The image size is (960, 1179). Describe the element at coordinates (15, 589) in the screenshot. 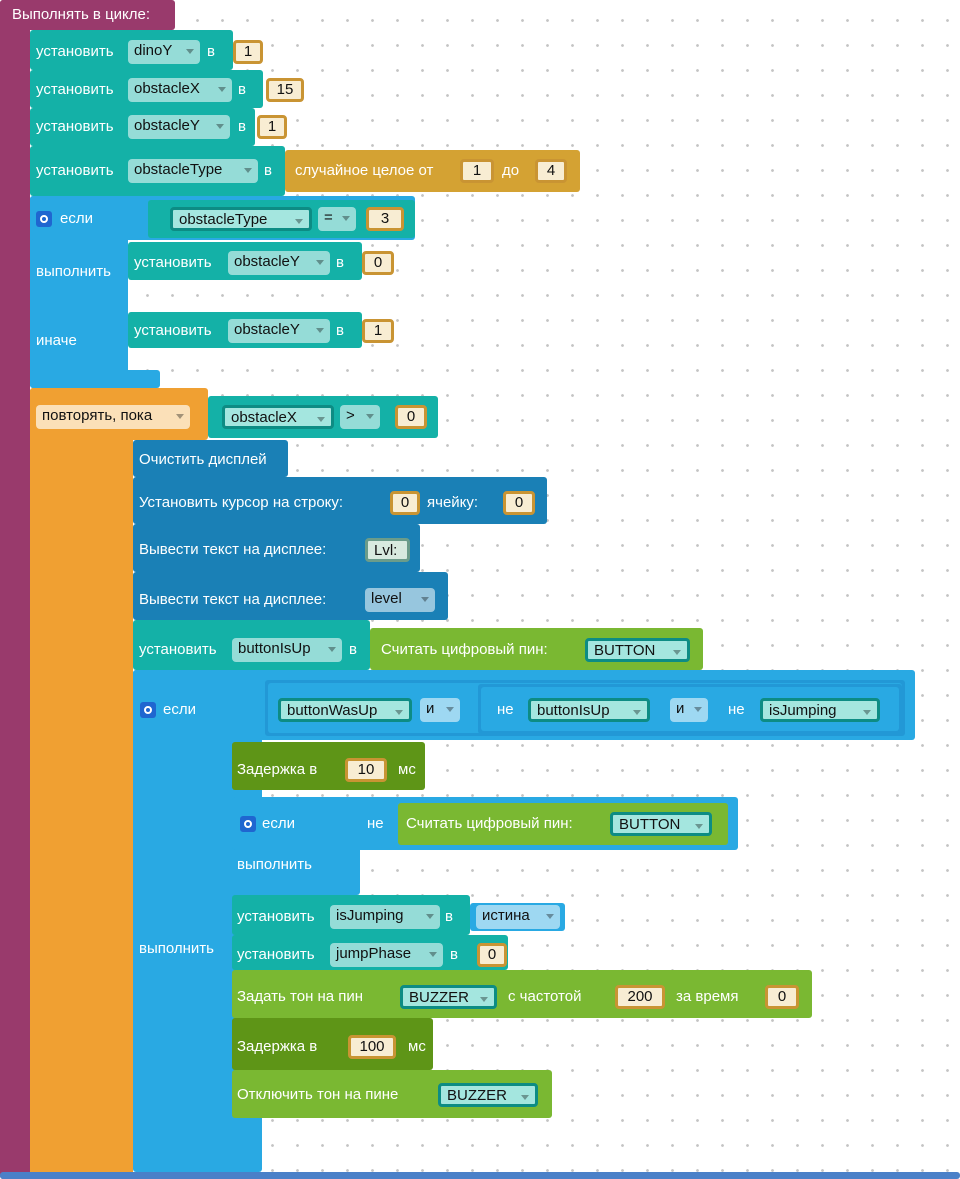

I see `loop-block-body` at that location.